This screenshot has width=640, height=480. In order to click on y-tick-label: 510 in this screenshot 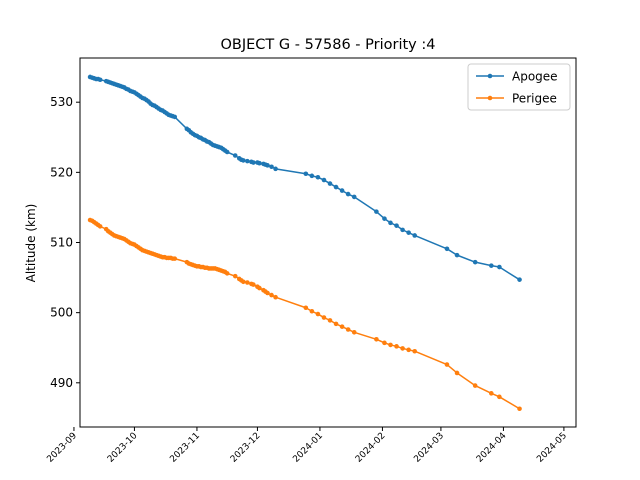, I will do `click(61, 243)`.